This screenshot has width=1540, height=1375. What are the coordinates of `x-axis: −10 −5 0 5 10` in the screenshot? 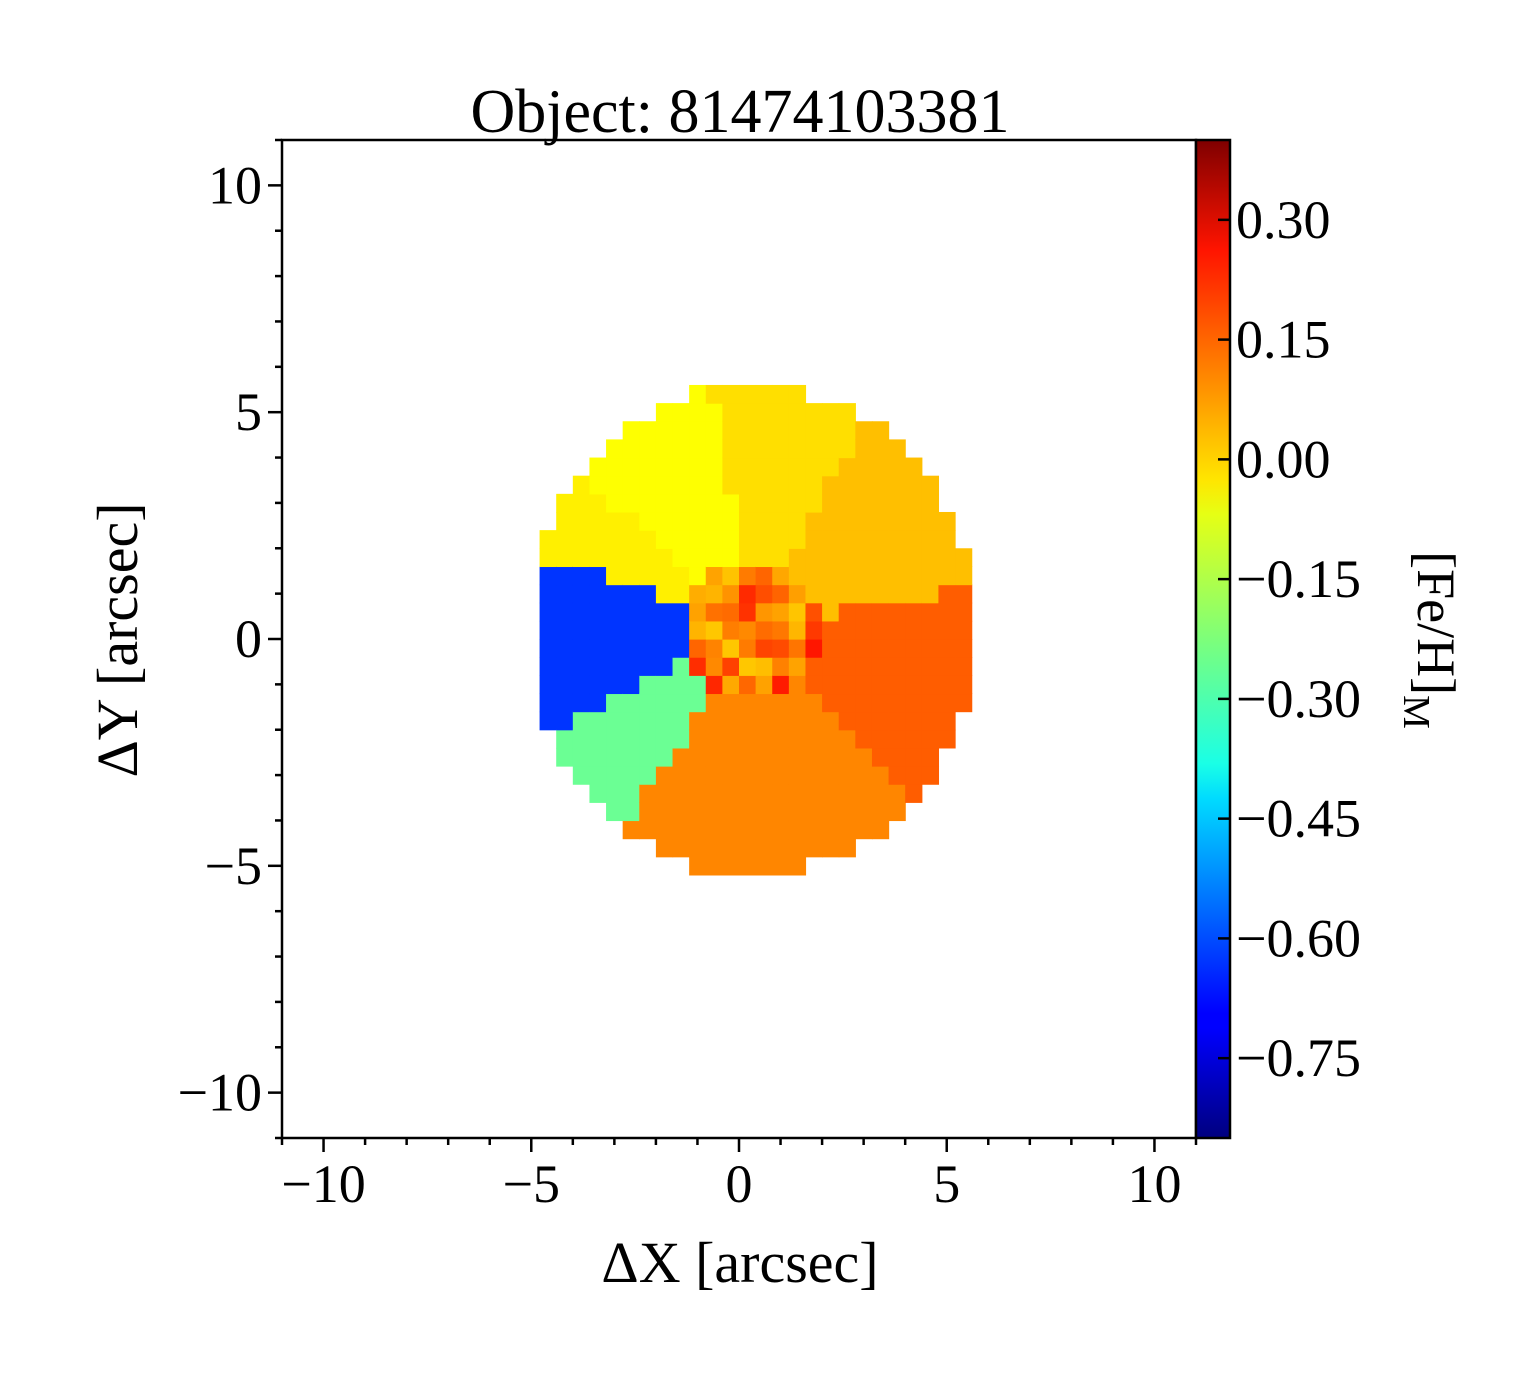 It's located at (739, 1176).